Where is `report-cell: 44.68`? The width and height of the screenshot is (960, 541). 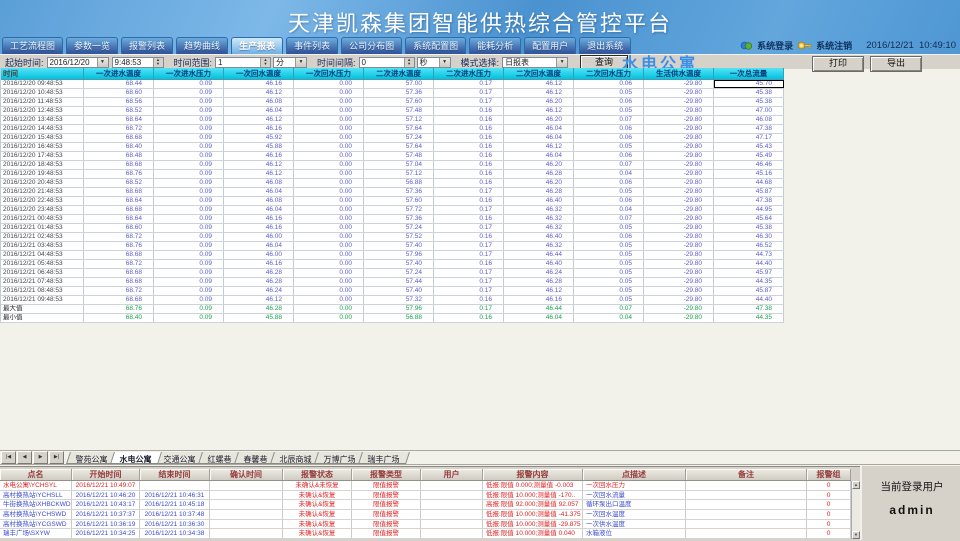
report-cell: 44.68 is located at coordinates (749, 183).